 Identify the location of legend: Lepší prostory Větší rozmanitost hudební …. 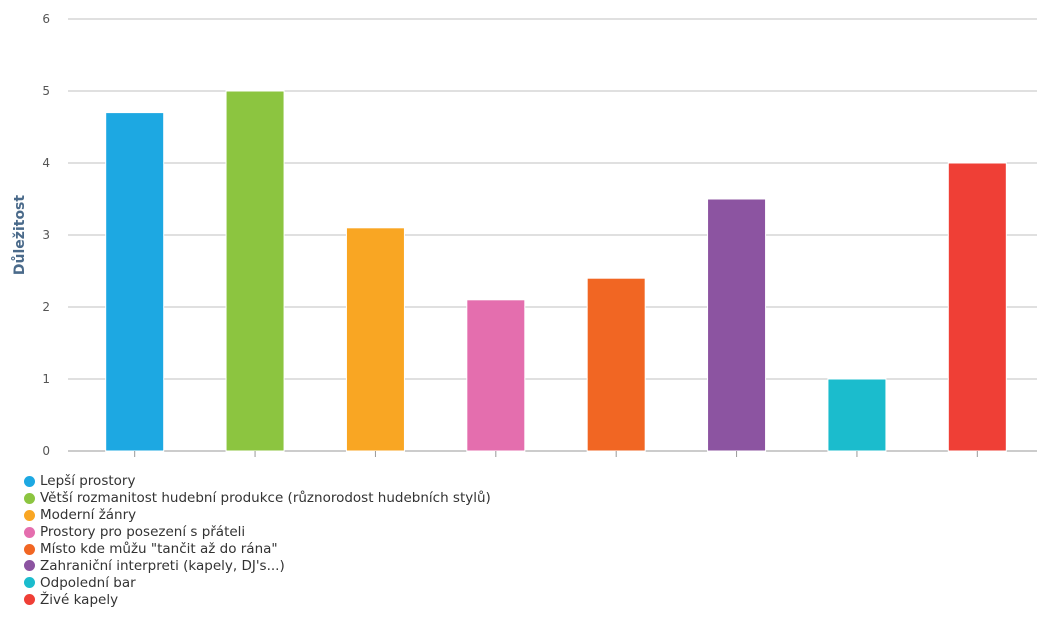
(257, 540).